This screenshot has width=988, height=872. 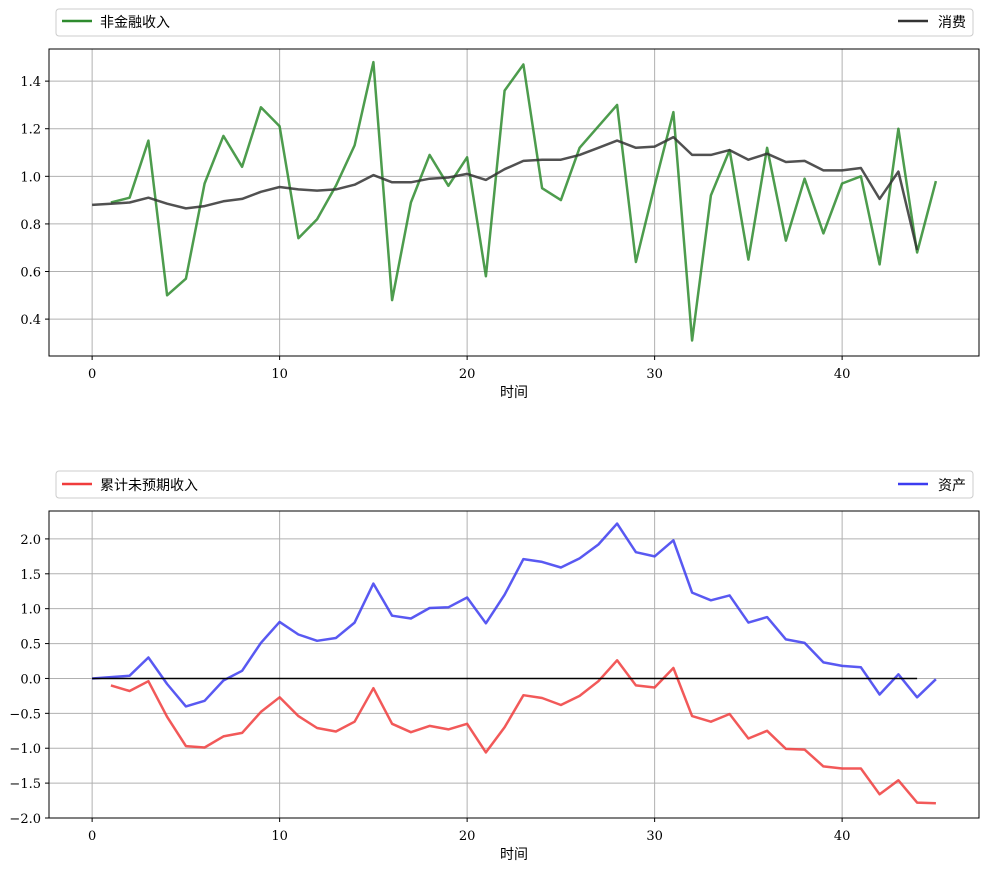 I want to click on top-ytick-label: 0.6, so click(x=30, y=273).